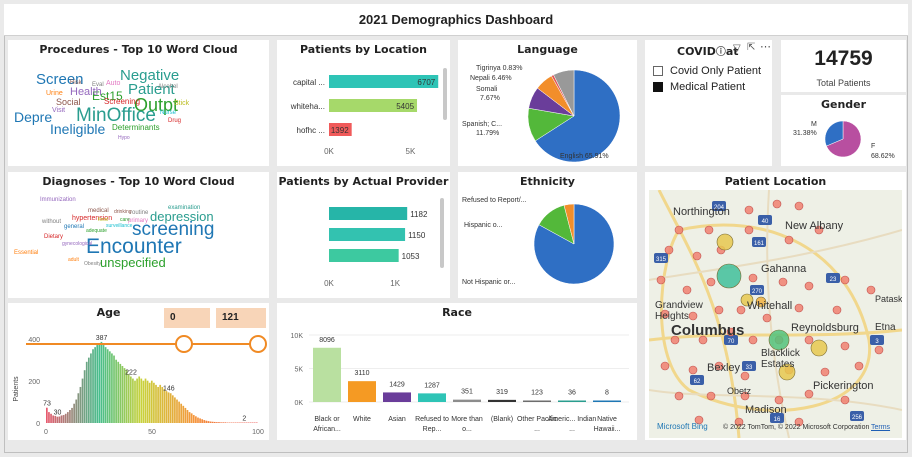 The height and width of the screenshot is (457, 912). I want to click on medical-patient-option: Medical Patient, so click(707, 87).